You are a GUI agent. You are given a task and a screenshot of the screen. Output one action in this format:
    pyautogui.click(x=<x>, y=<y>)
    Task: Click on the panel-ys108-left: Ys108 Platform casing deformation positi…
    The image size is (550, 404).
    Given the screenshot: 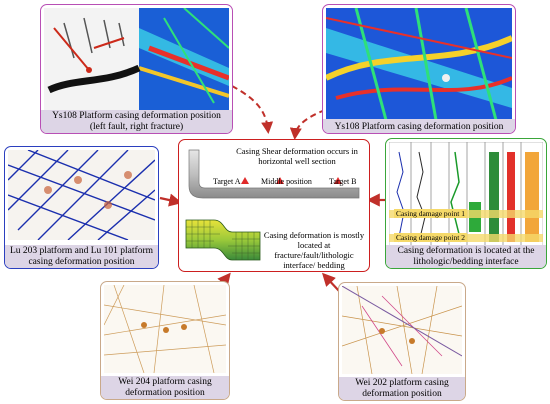 What is the action you would take?
    pyautogui.click(x=136, y=69)
    